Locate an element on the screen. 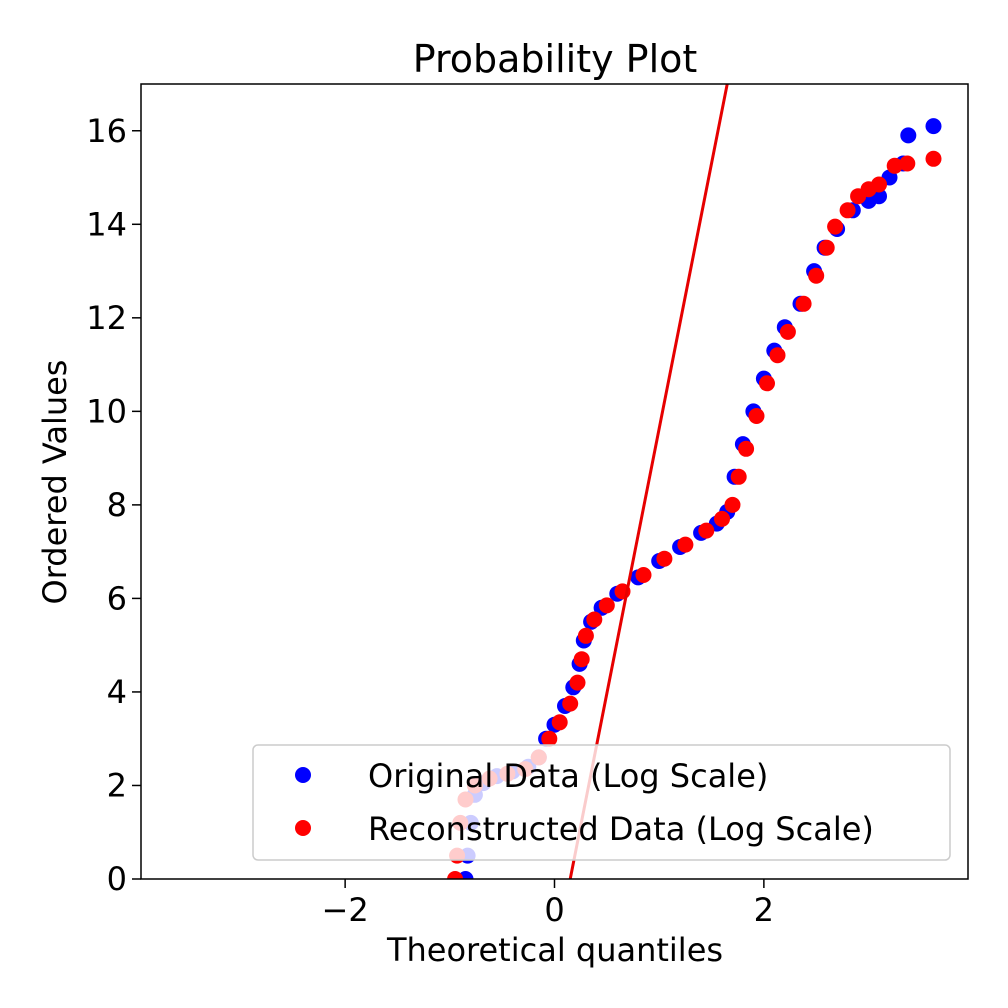 This screenshot has height=1008, width=1008. y-tick-label: 8 is located at coordinates (117, 505).